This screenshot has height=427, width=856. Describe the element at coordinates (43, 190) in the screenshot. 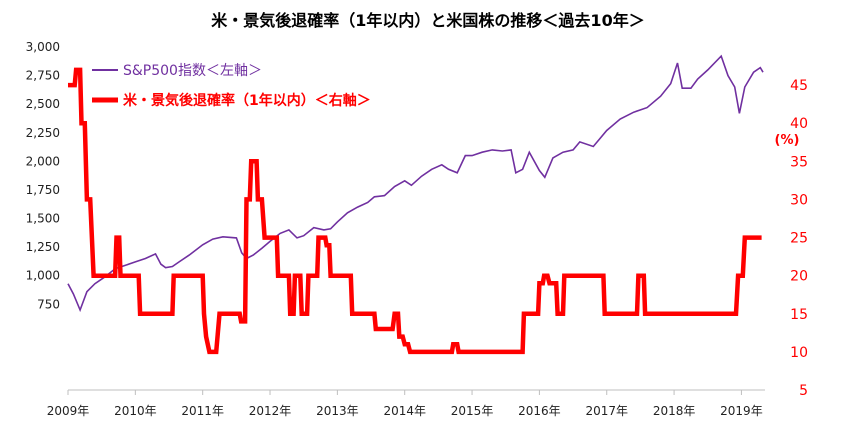

I see `left-tick-label: 1,750` at that location.